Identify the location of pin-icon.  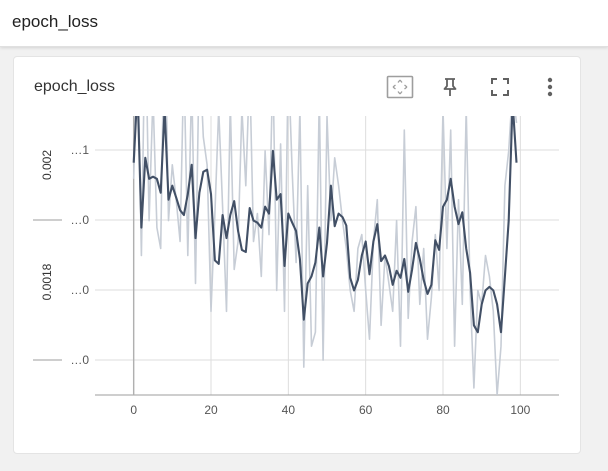
(450, 87).